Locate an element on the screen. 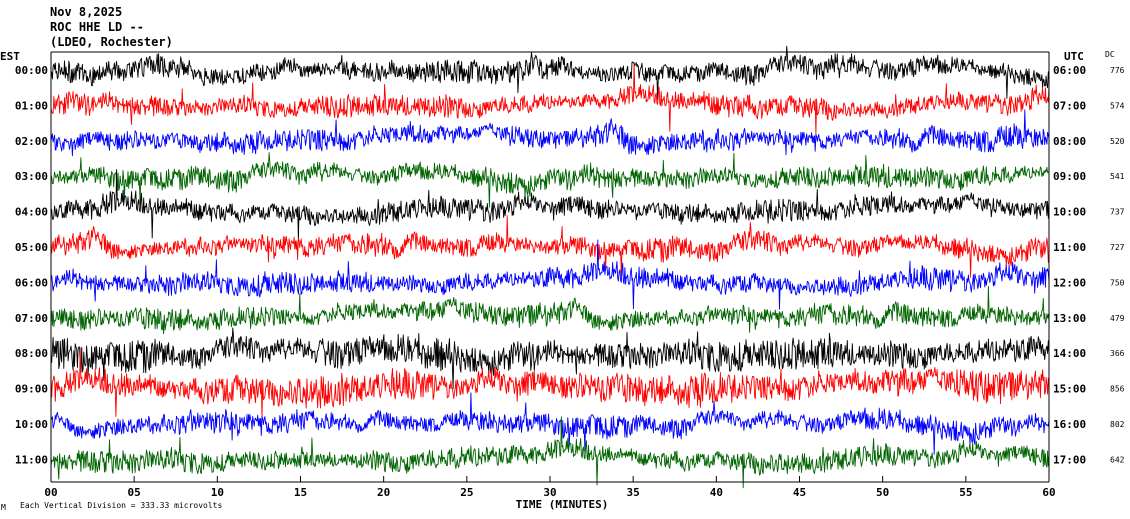 This screenshot has width=1130, height=519. row-est-label: 03:00 is located at coordinates (31, 176).